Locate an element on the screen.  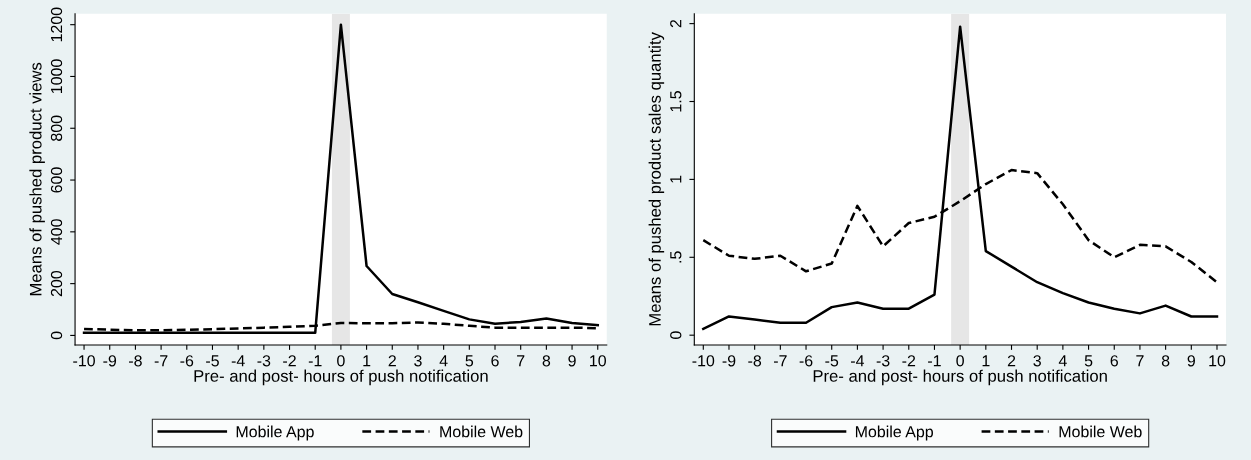
y-tick-label: .5 is located at coordinates (676, 257).